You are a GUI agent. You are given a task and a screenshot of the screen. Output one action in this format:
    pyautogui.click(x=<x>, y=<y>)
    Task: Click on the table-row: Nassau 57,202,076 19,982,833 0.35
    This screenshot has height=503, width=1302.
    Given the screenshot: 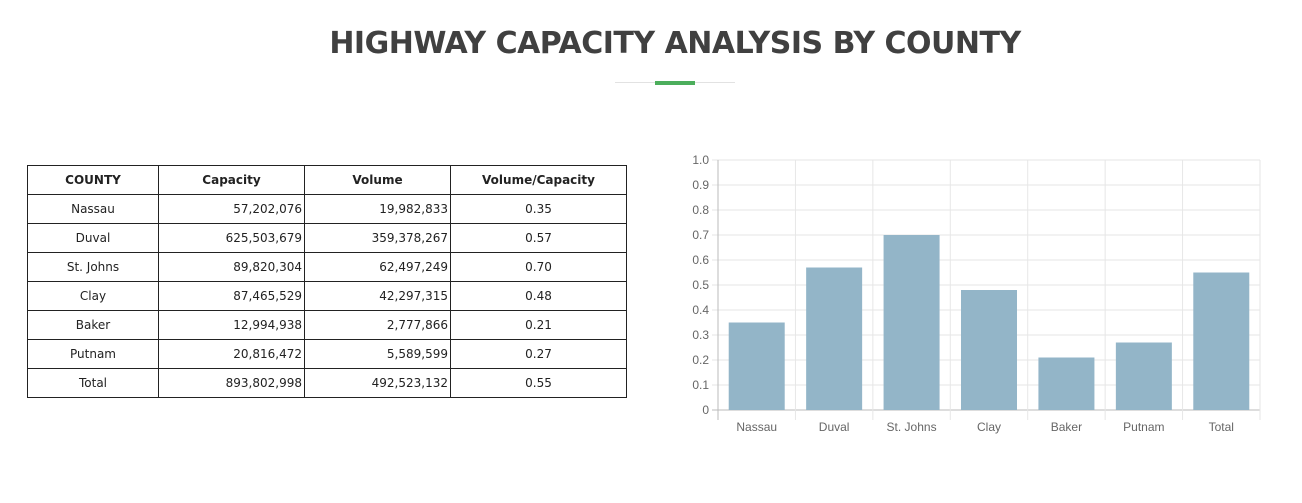 What is the action you would take?
    pyautogui.click(x=327, y=209)
    